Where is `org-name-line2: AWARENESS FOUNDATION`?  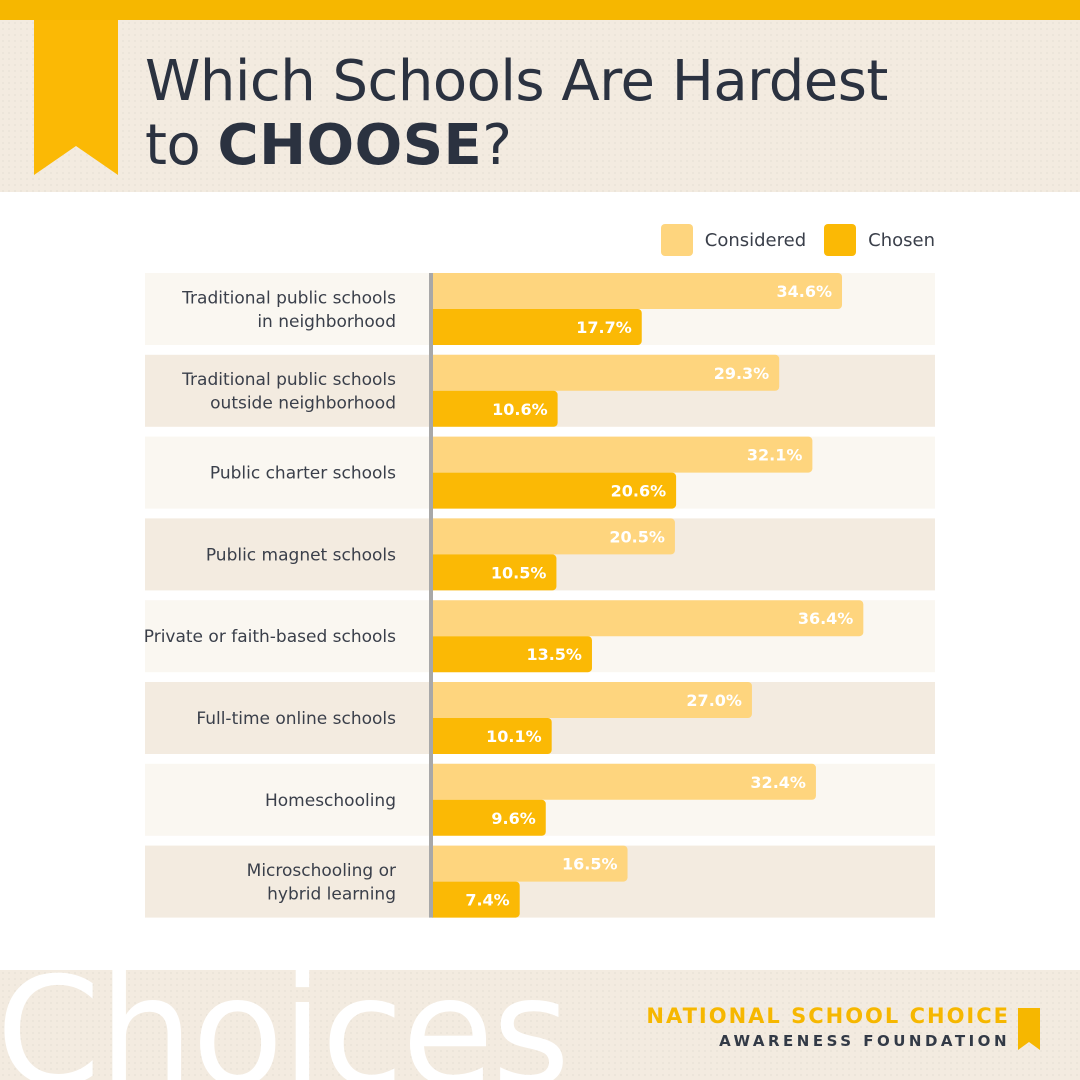
org-name-line2: AWARENESS FOUNDATION is located at coordinates (864, 1041).